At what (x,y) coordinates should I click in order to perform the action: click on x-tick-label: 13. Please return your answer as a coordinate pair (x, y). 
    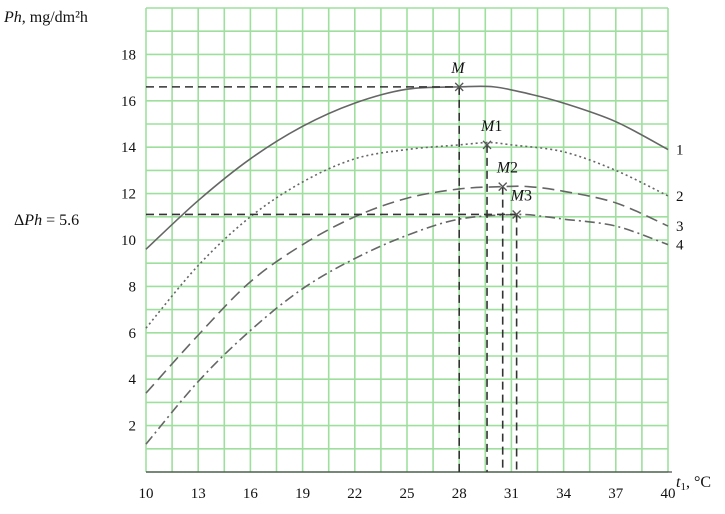
    Looking at the image, I should click on (198, 494).